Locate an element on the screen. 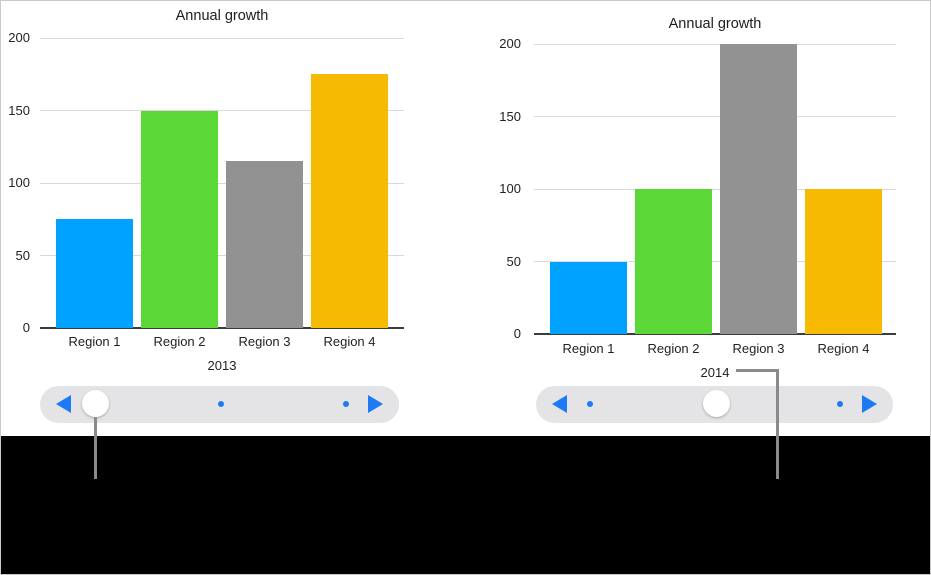 The width and height of the screenshot is (931, 575). year-label: 2013 is located at coordinates (222, 365).